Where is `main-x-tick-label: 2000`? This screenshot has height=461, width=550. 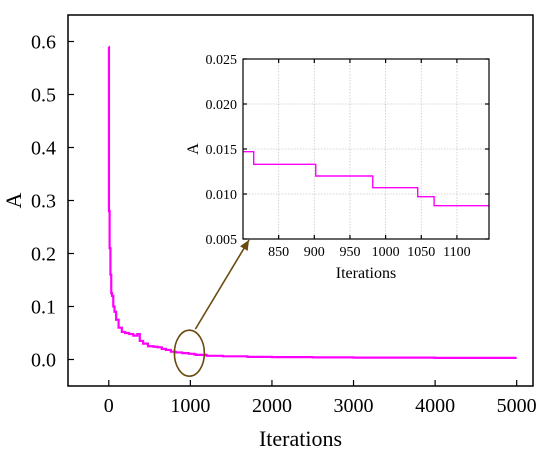 main-x-tick-label: 2000 is located at coordinates (272, 406).